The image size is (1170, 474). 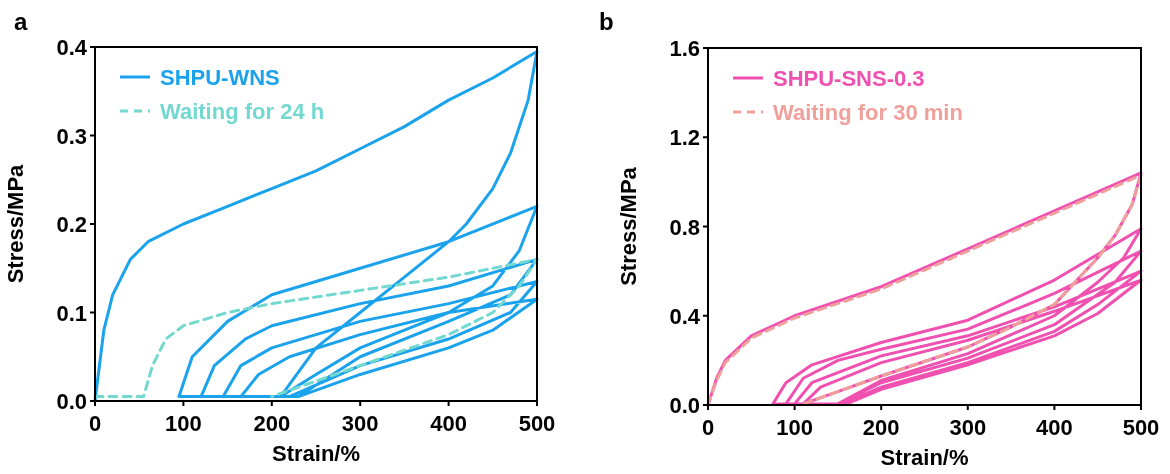 What do you see at coordinates (71, 224) in the screenshot?
I see `y-tick-label: 0.2` at bounding box center [71, 224].